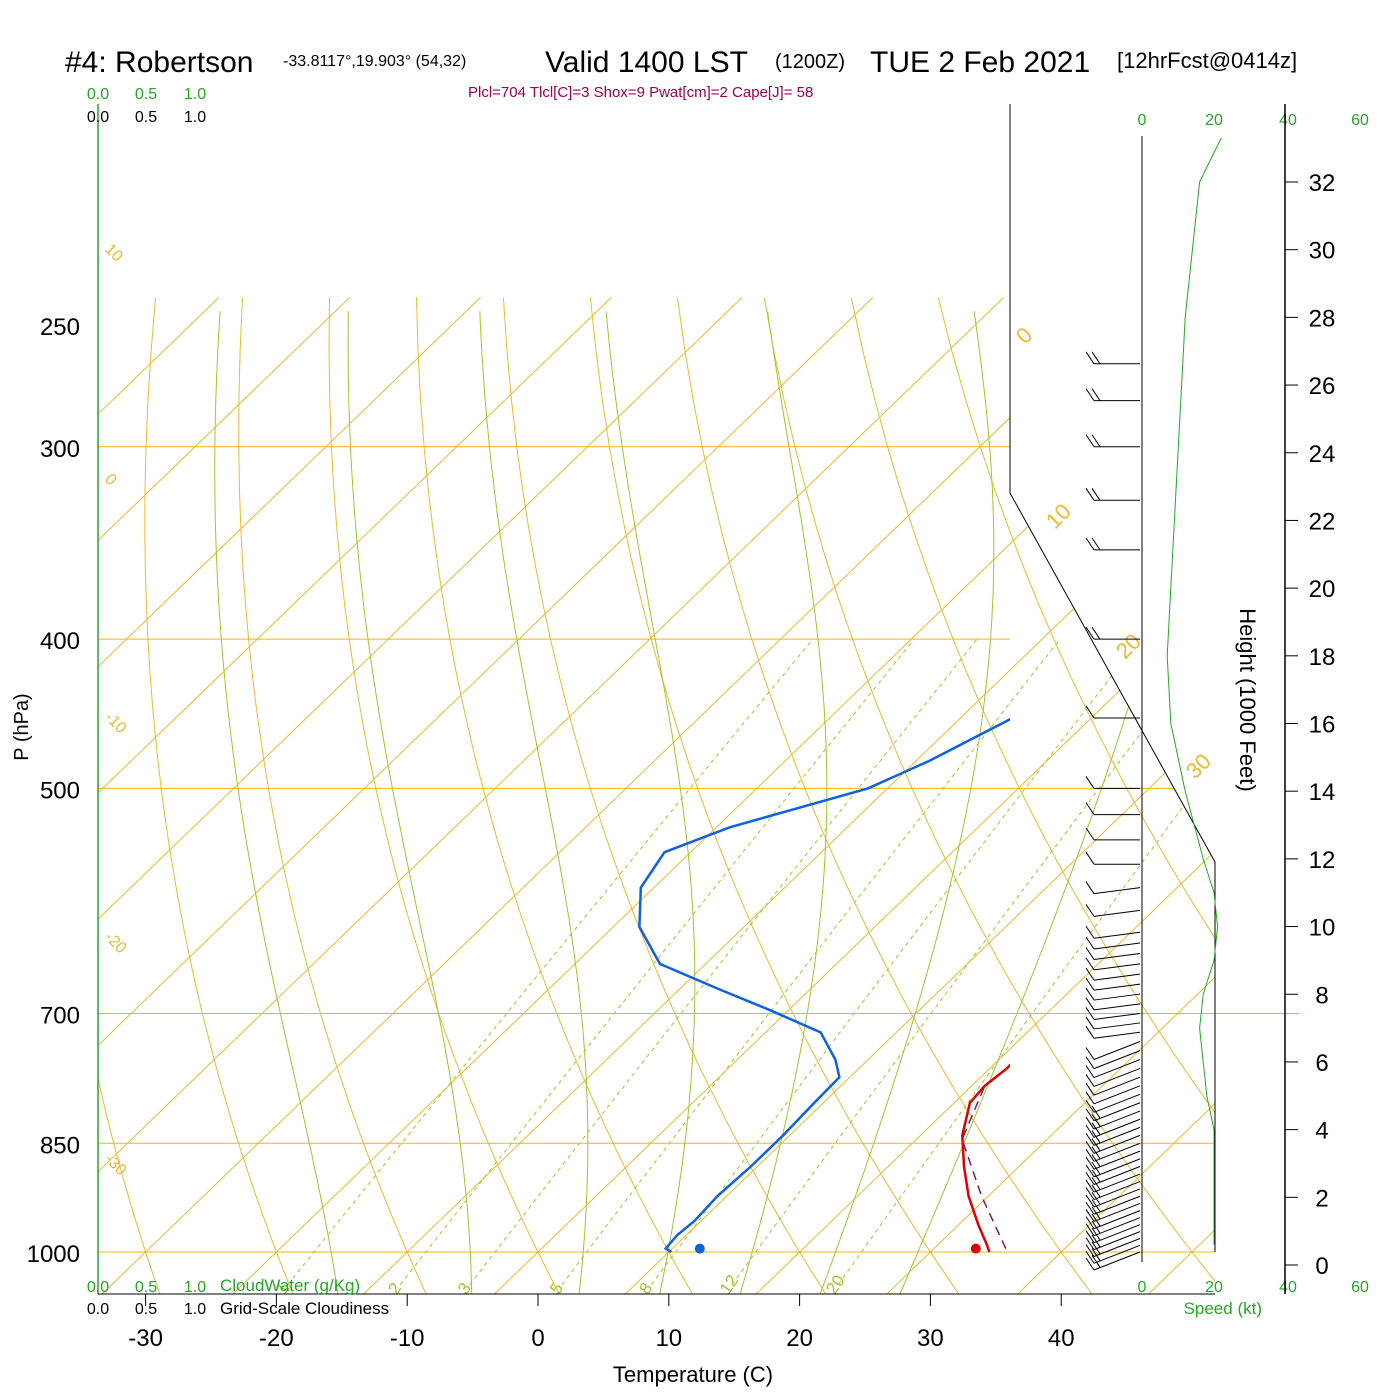 This screenshot has width=1400, height=1400. Describe the element at coordinates (407, 1338) in the screenshot. I see `x-tick-label: -10` at that location.